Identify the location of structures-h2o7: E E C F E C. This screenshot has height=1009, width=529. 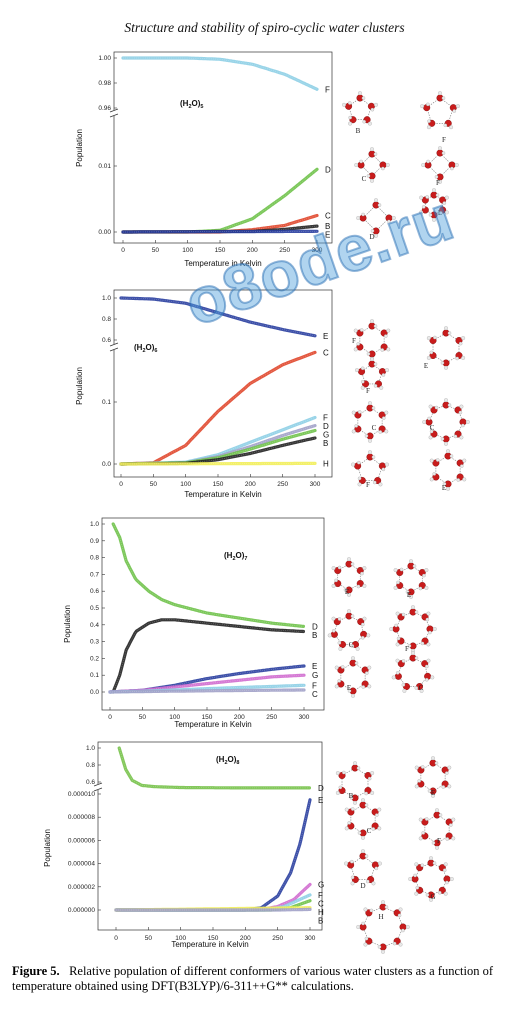
(425, 630).